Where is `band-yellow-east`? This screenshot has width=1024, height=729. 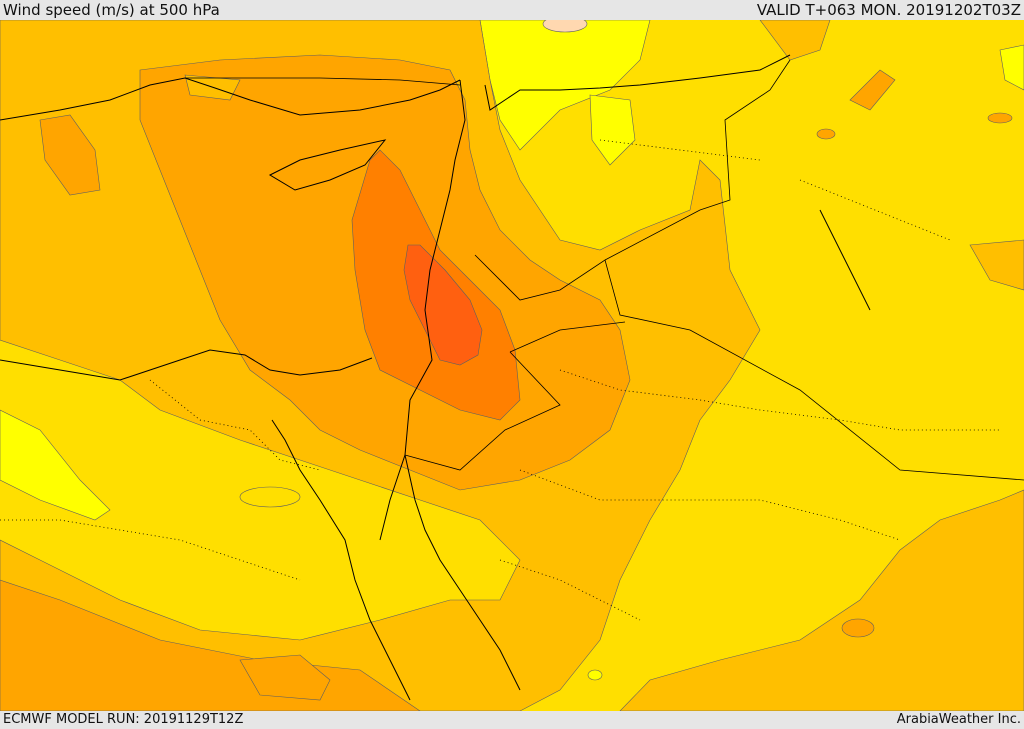 band-yellow-east is located at coordinates (1011, 67).